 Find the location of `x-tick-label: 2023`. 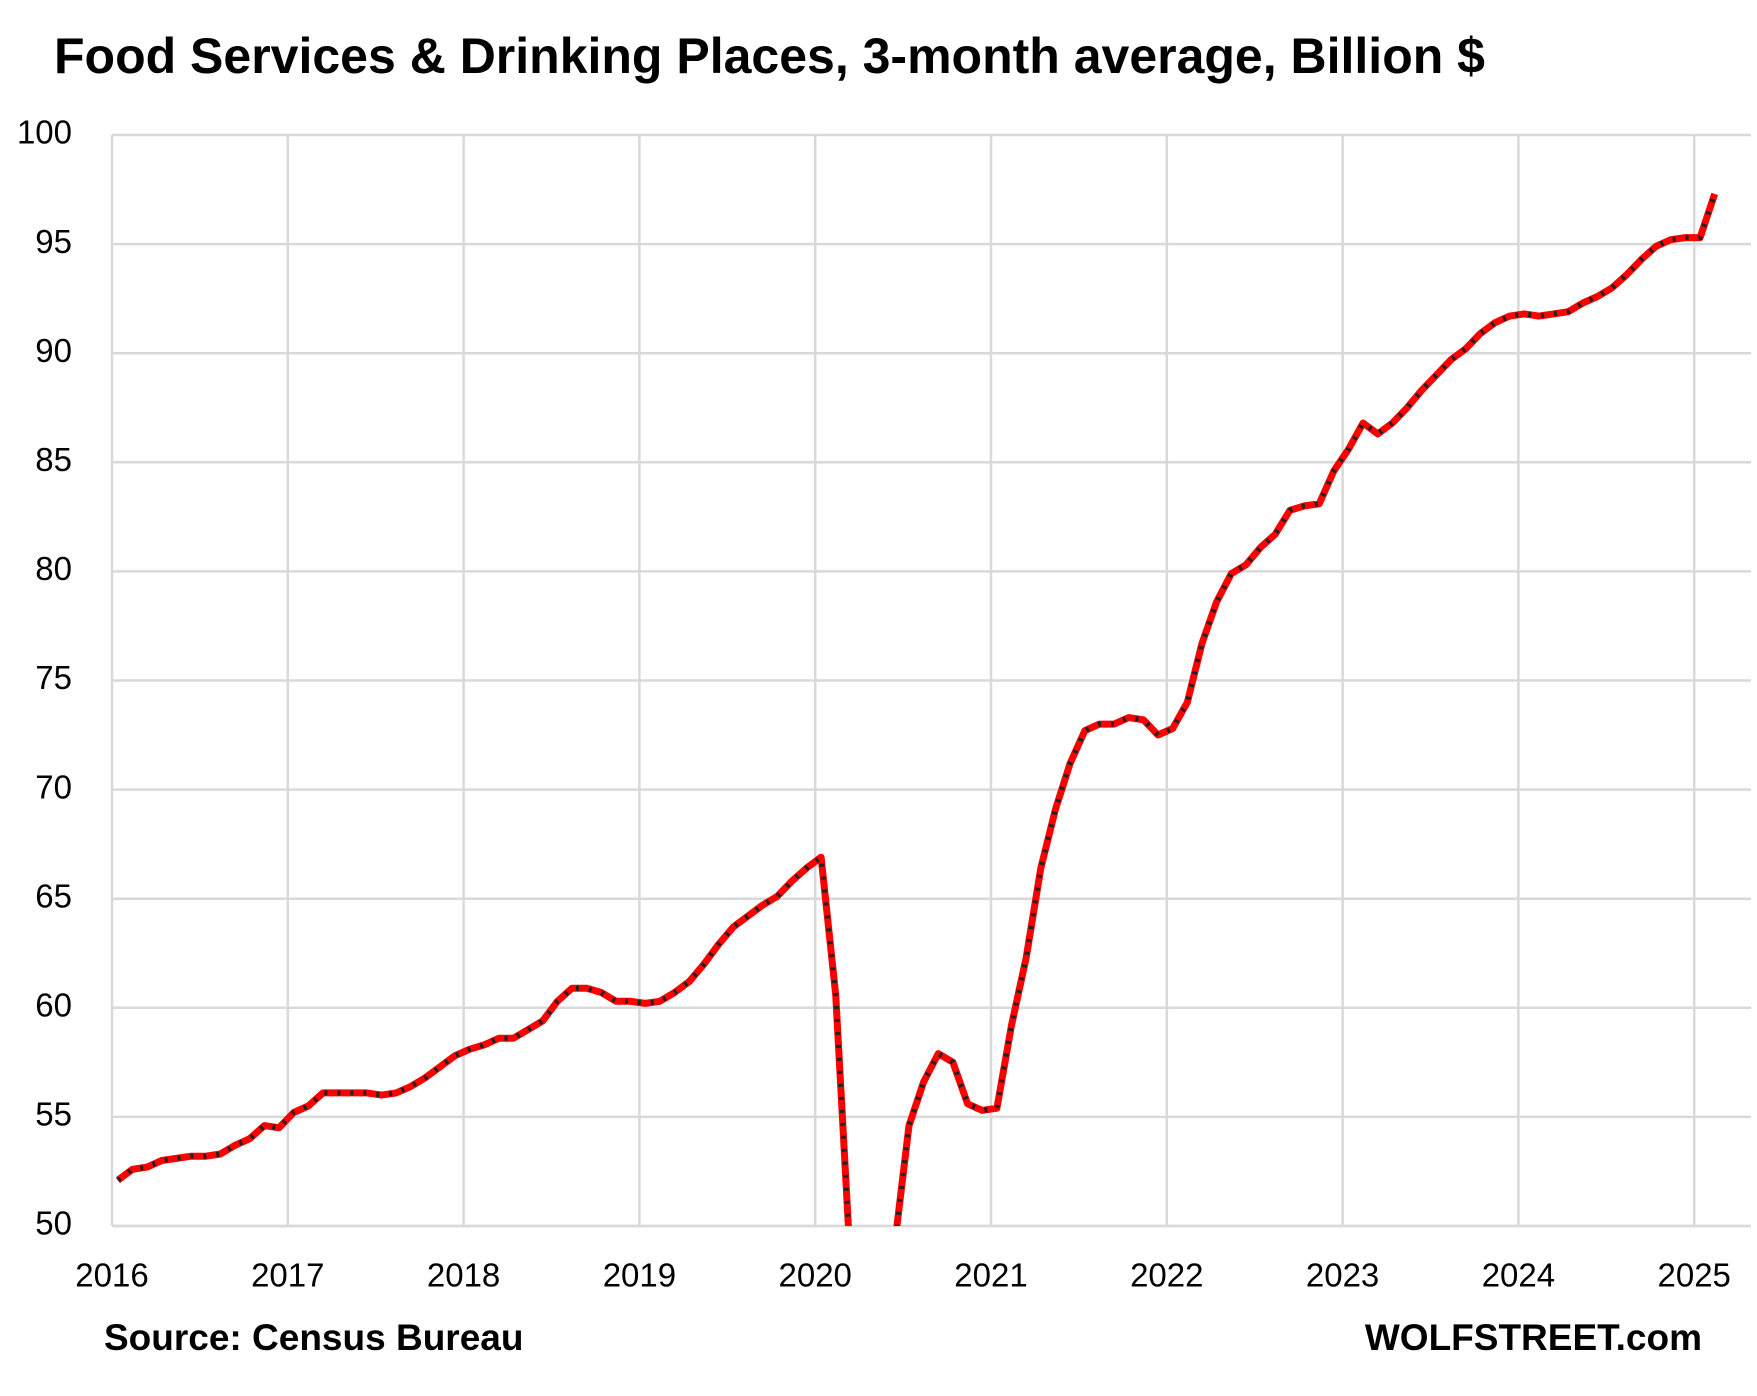

x-tick-label: 2023 is located at coordinates (1342, 1275).